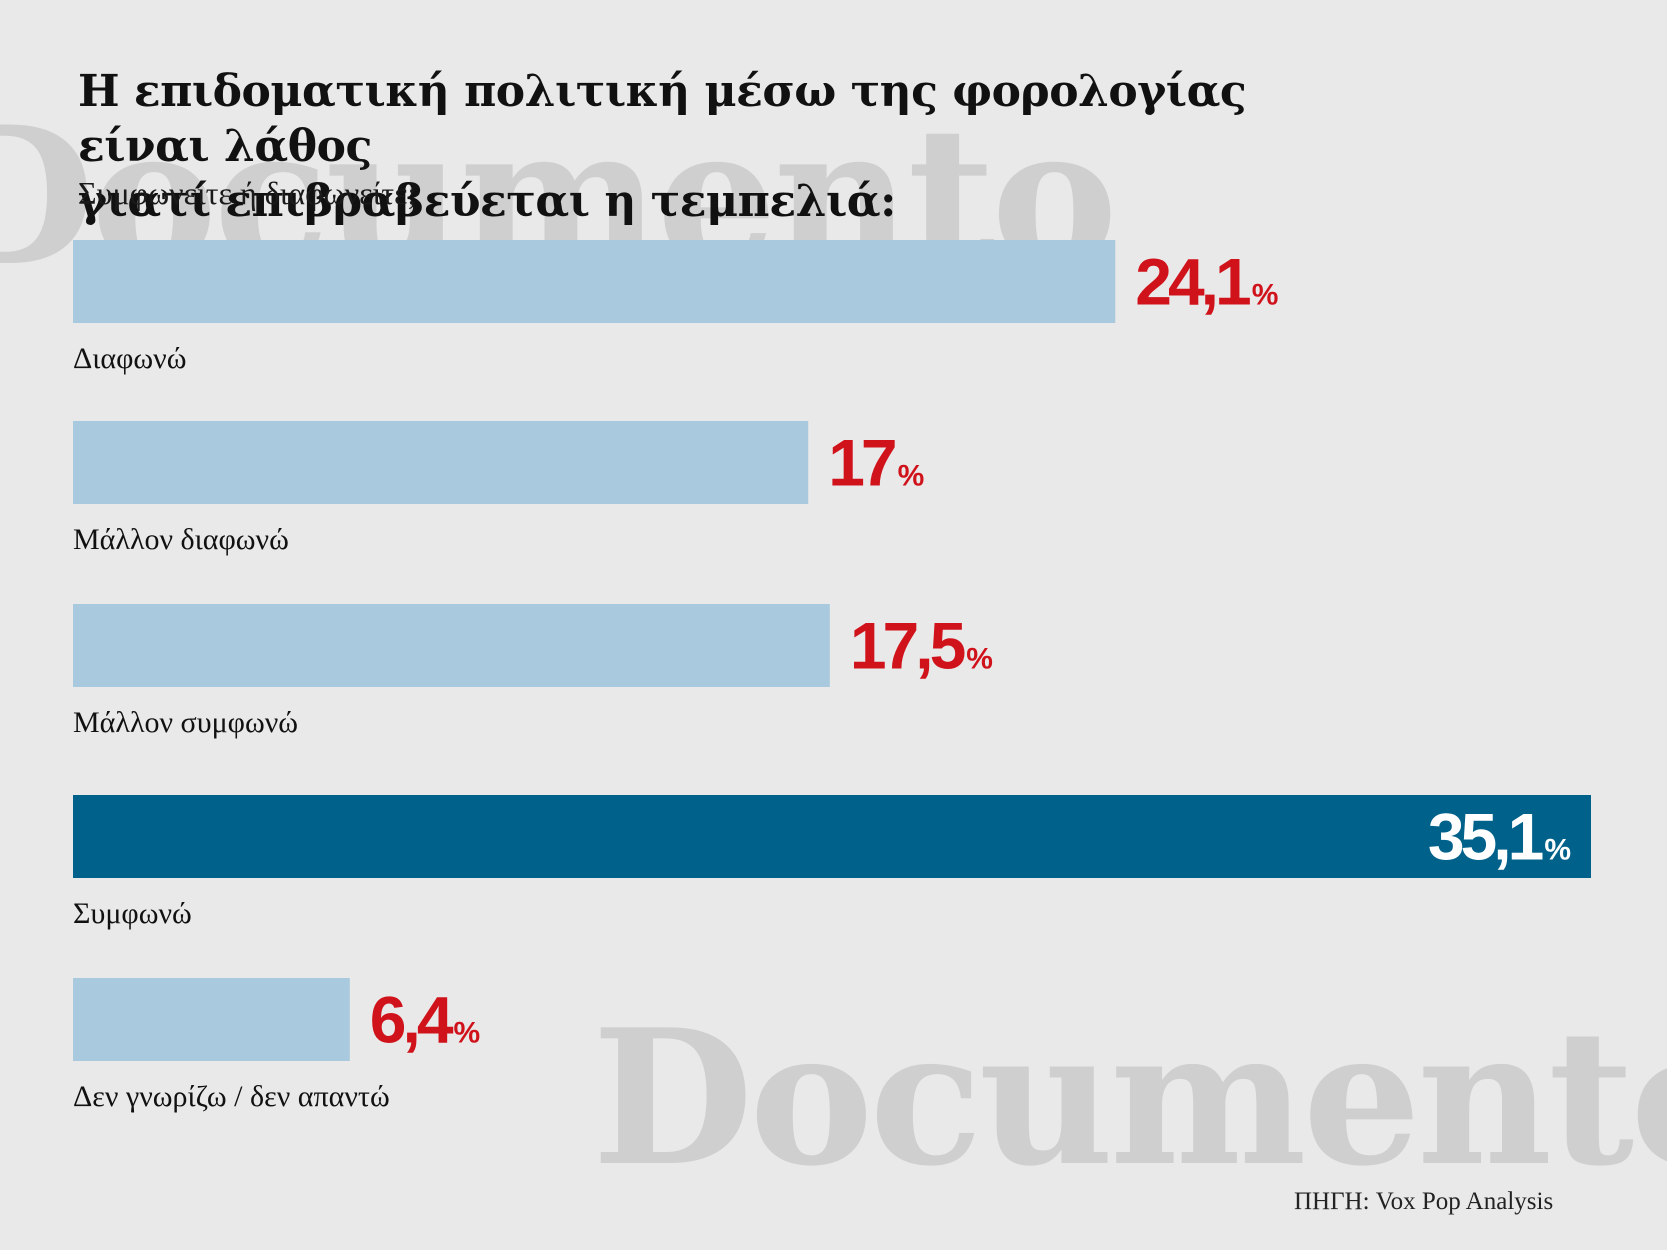  What do you see at coordinates (861, 463) in the screenshot?
I see `value-number: 17` at bounding box center [861, 463].